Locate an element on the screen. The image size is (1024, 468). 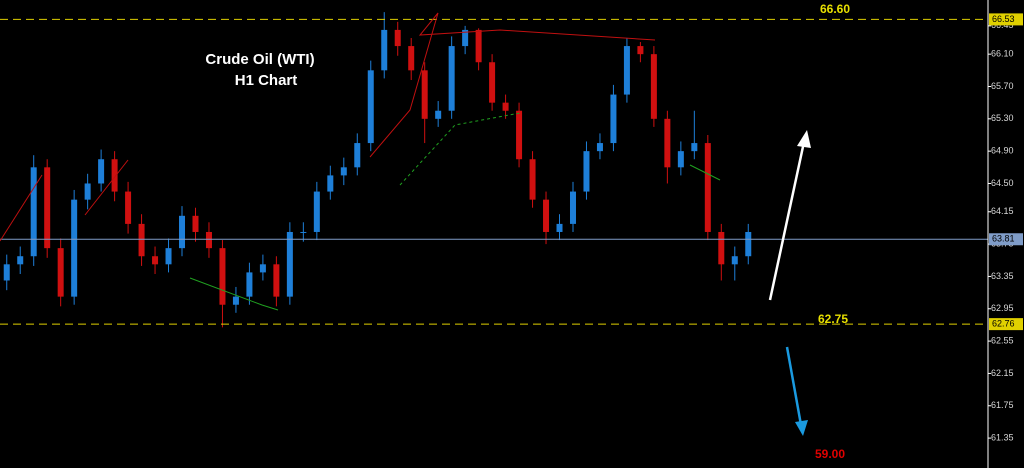
y-tick-label: 61.35 is located at coordinates (1002, 437).